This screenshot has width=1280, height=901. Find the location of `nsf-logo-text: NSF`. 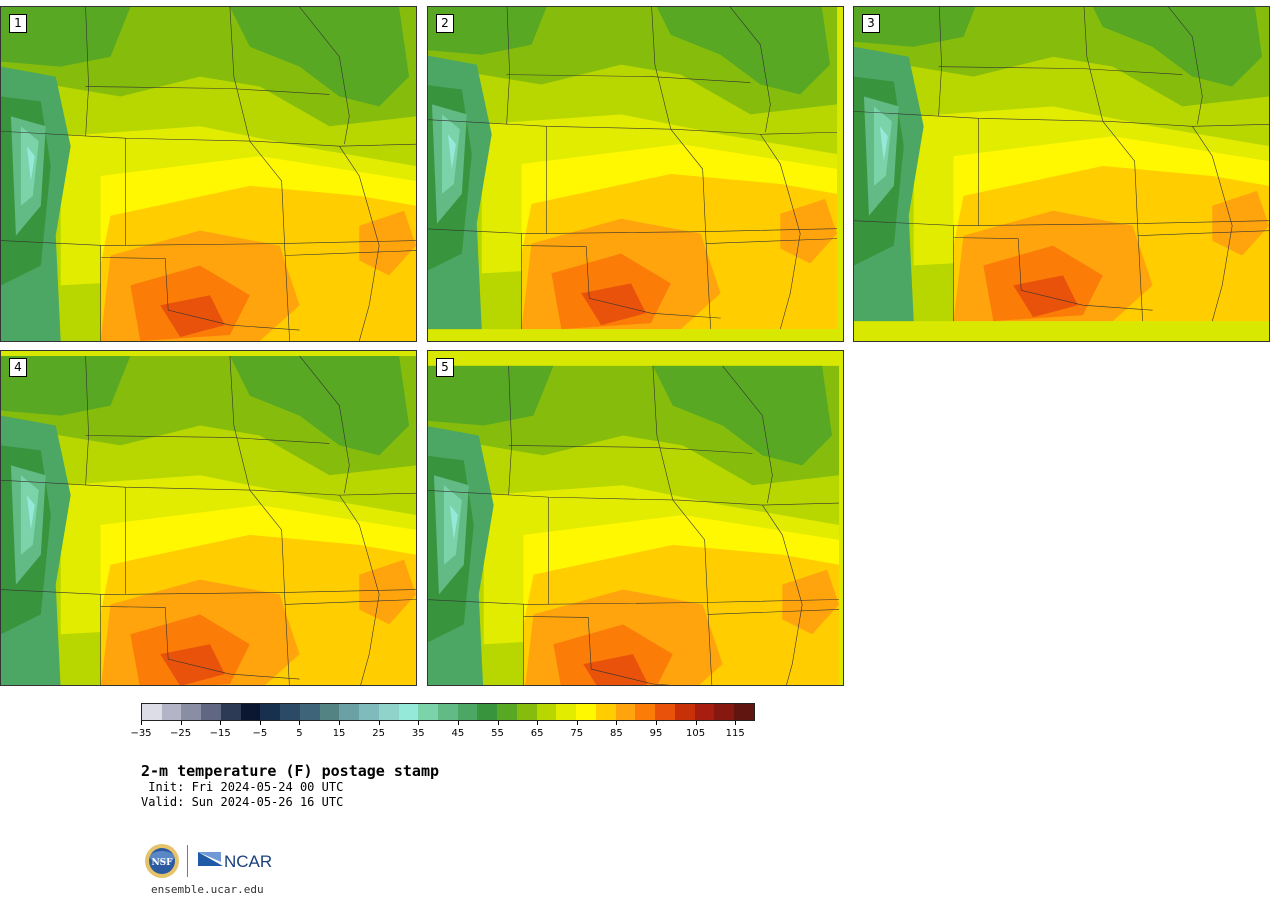

nsf-logo-text: NSF is located at coordinates (162, 863).